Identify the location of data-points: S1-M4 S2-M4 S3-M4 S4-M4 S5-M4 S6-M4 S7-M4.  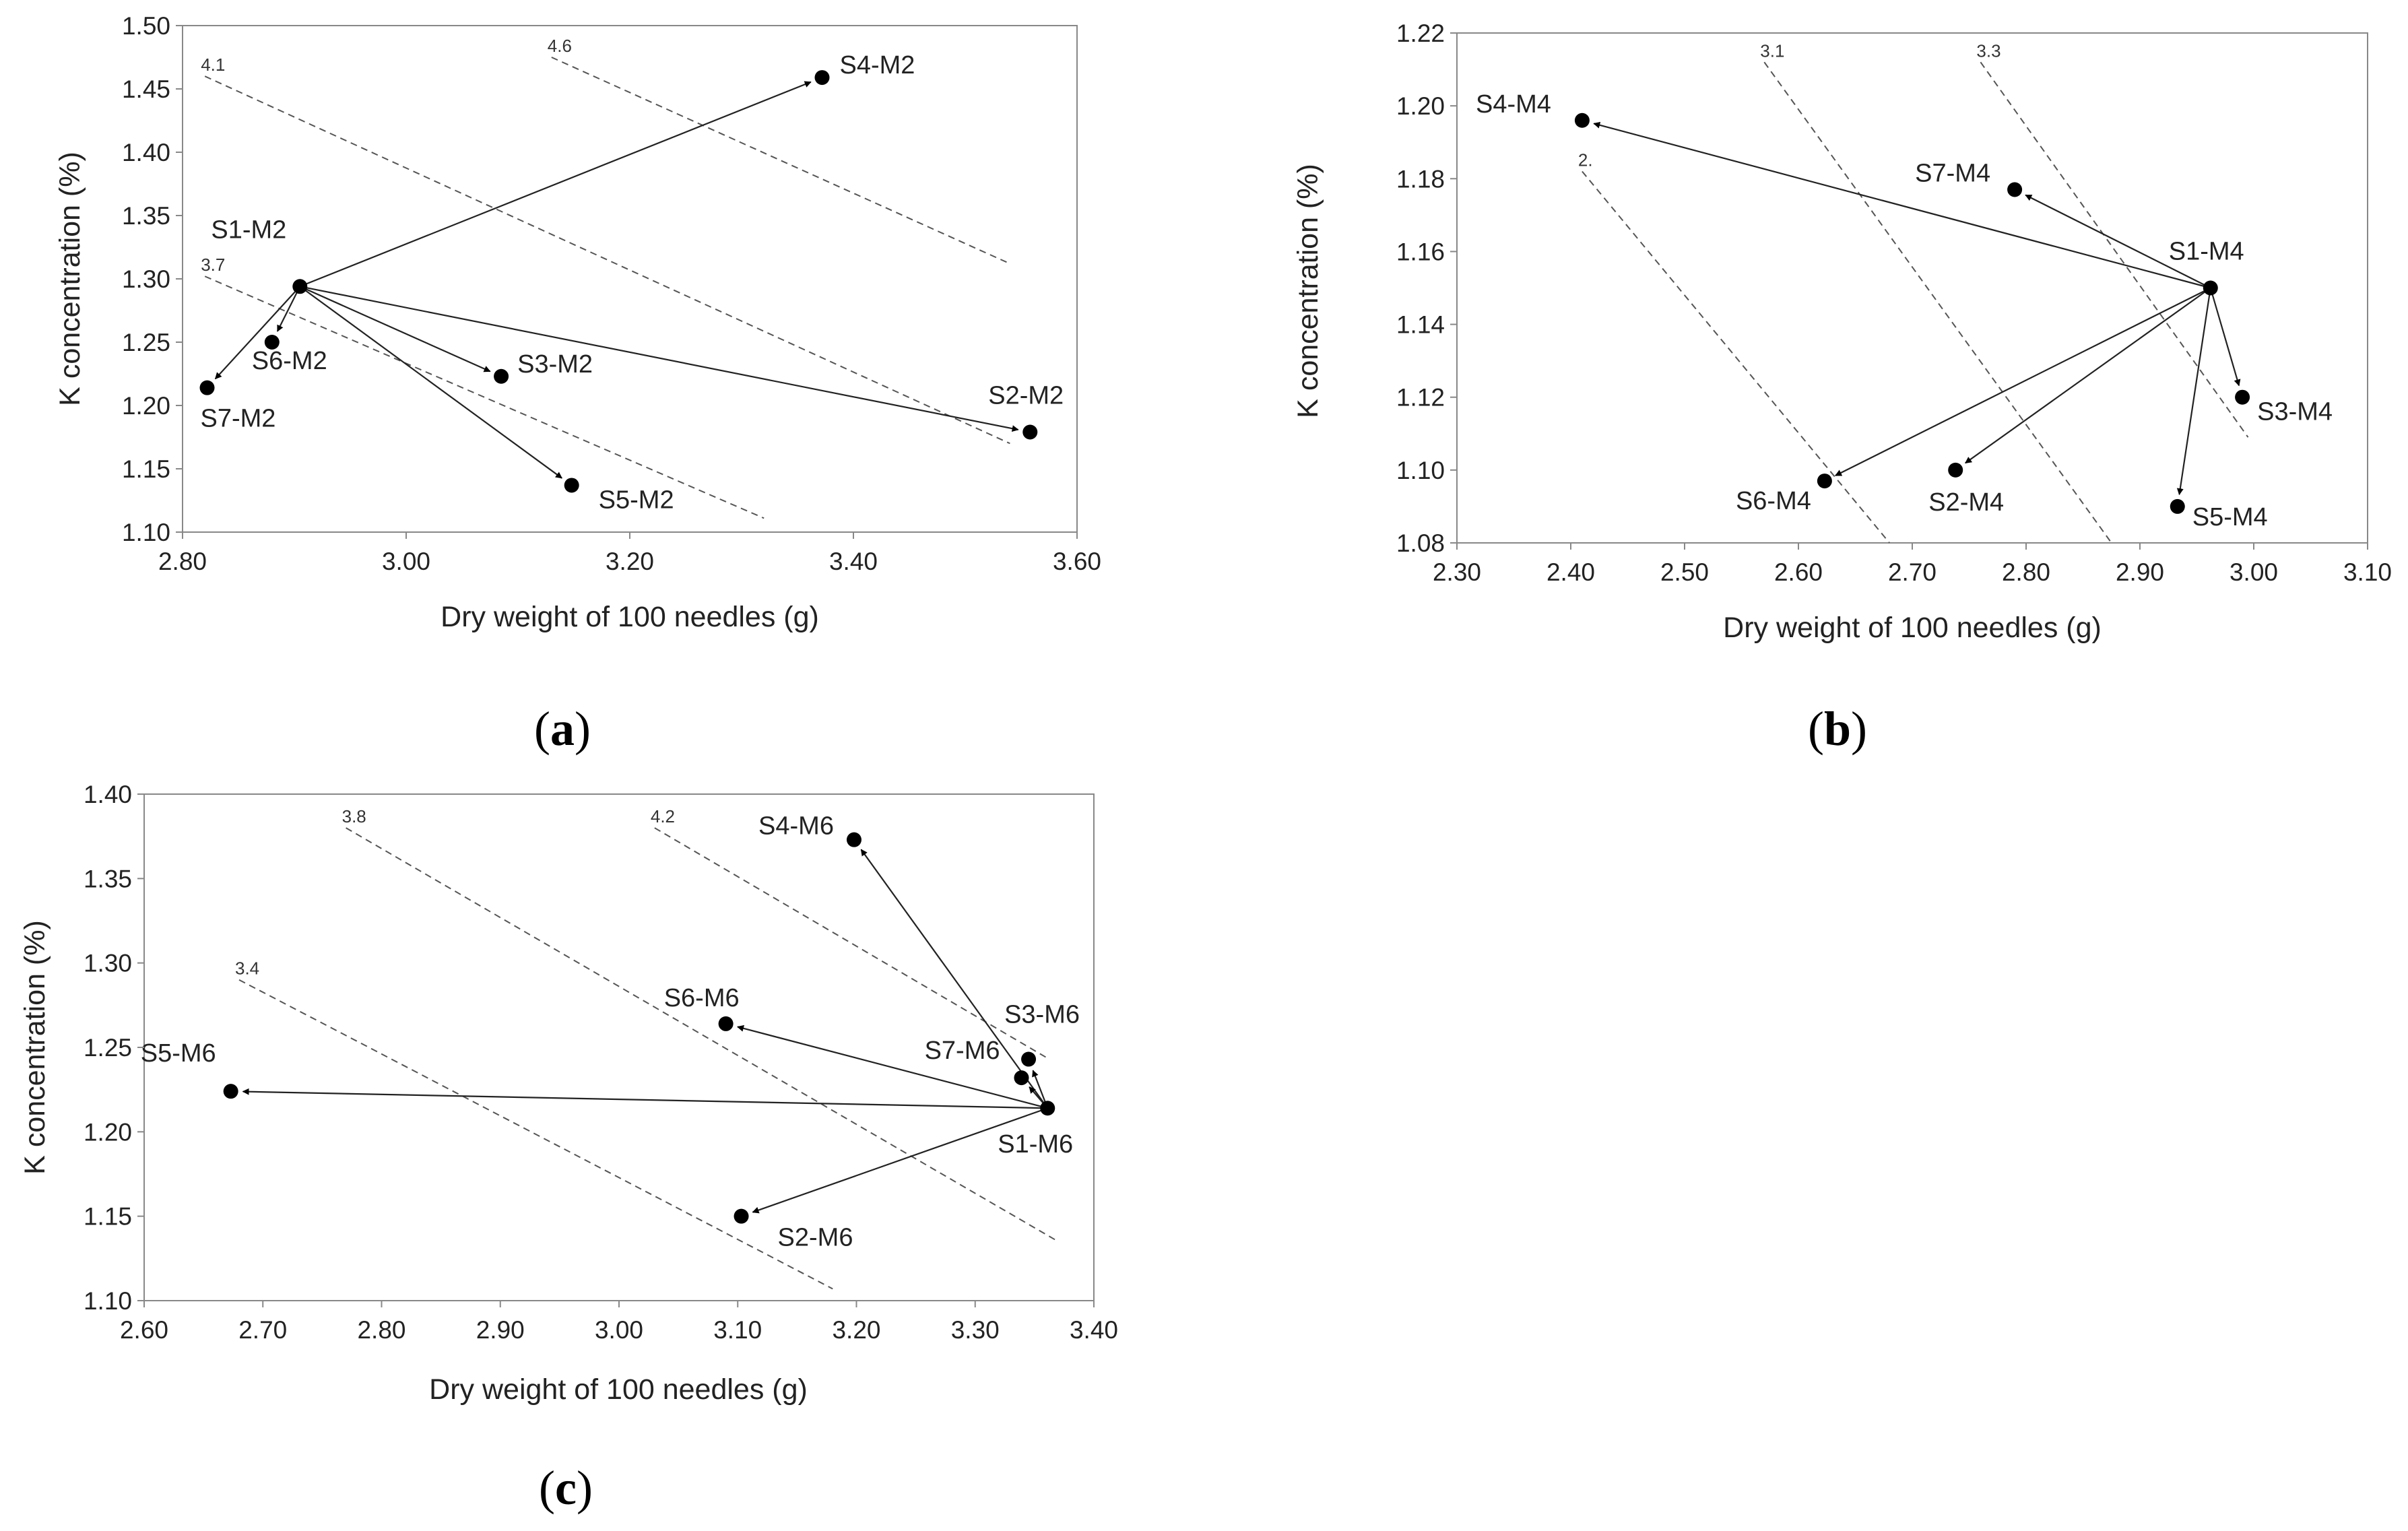
(1904, 310).